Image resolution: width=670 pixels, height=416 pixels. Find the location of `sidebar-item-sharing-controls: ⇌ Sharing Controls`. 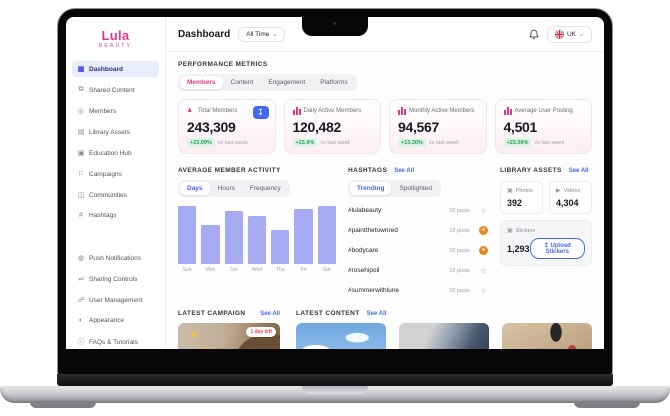

sidebar-item-sharing-controls: ⇌ Sharing Controls is located at coordinates (115, 279).